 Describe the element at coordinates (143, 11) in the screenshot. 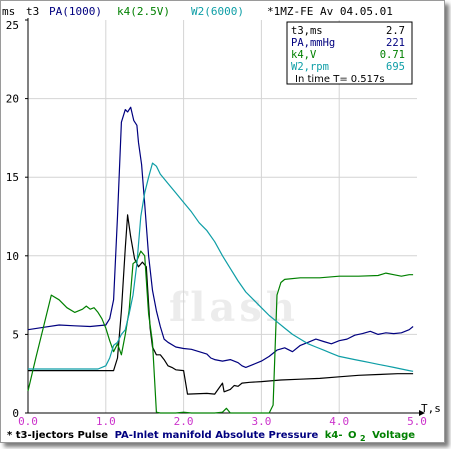

I see `legend-k4: k4(2.5V)` at that location.